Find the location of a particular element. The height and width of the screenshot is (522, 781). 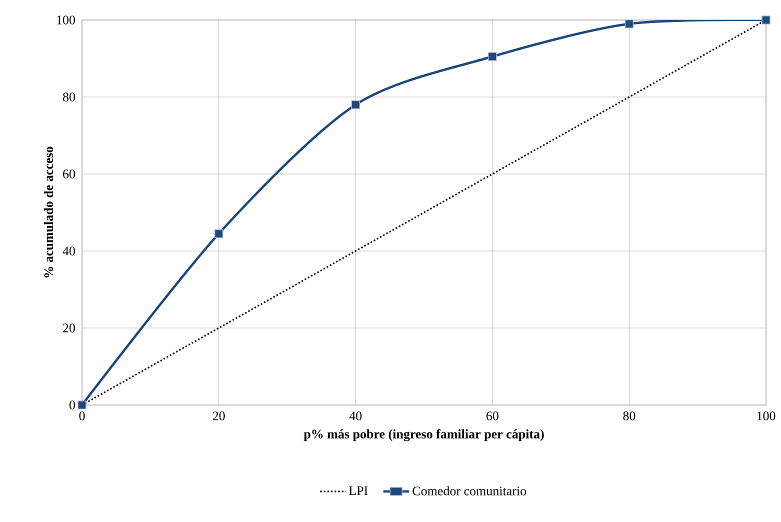

x-tick-label: 0 is located at coordinates (82, 416).